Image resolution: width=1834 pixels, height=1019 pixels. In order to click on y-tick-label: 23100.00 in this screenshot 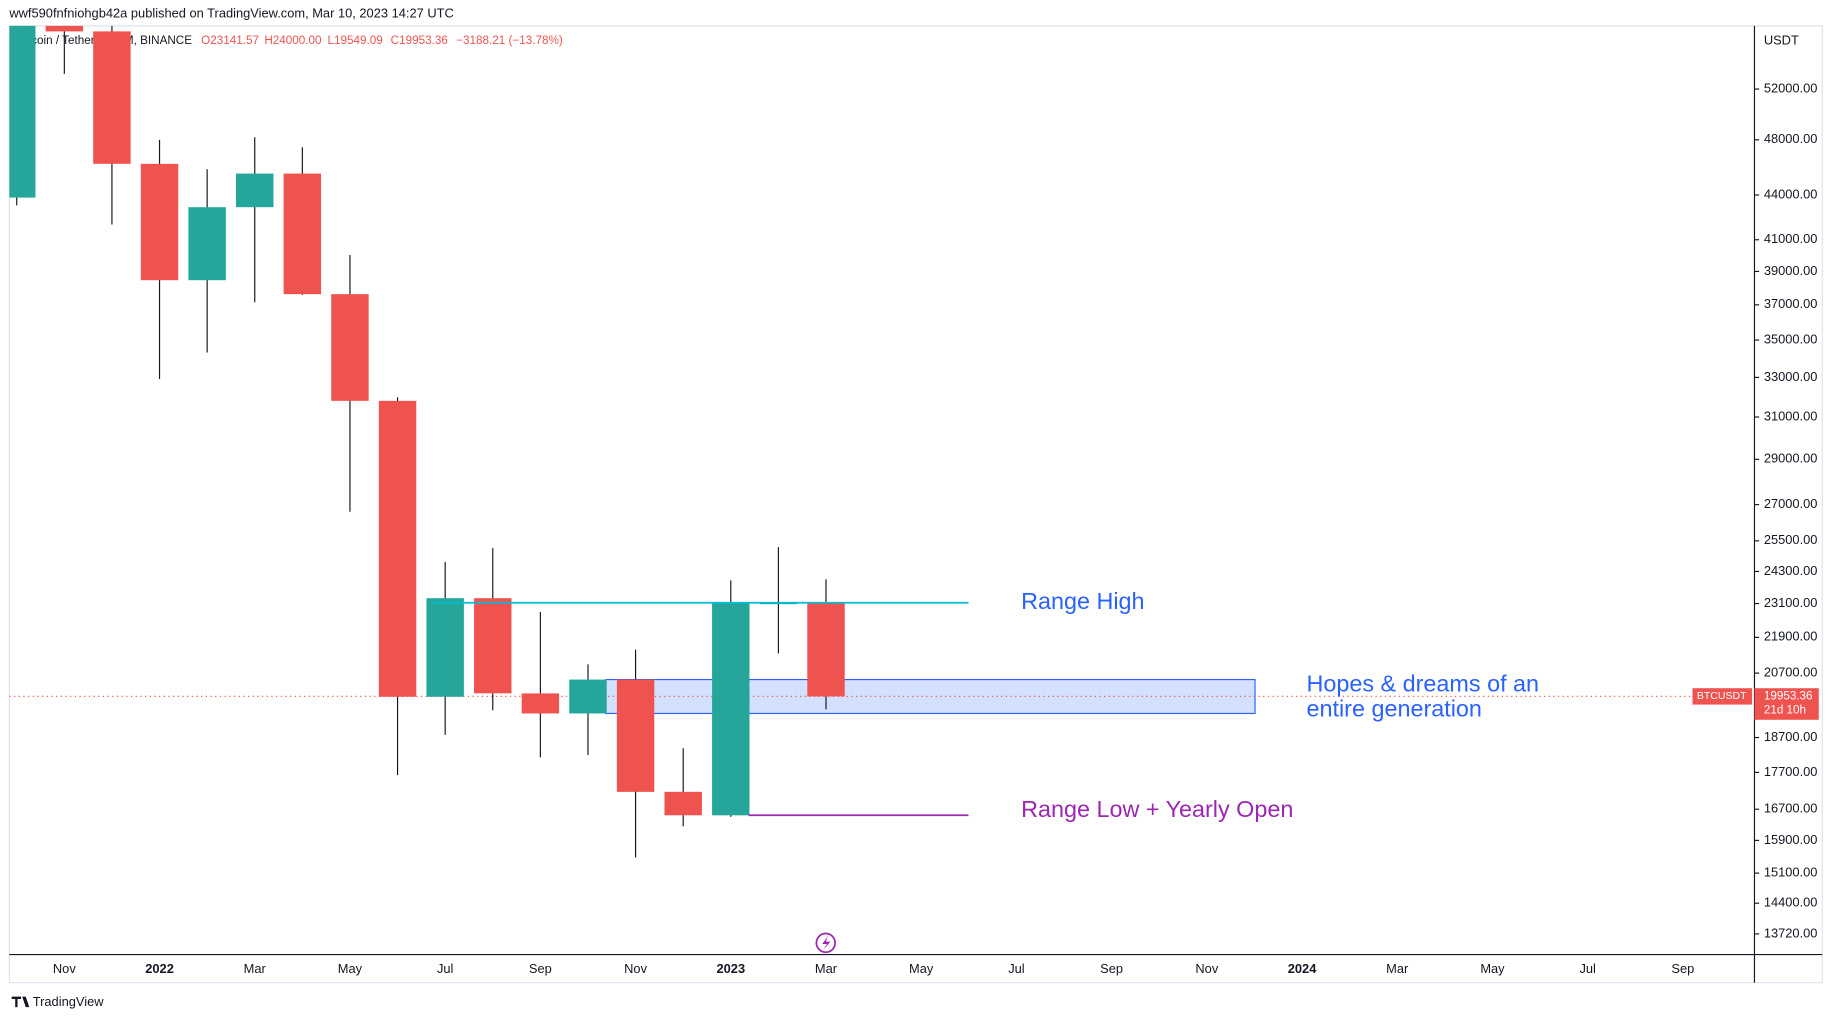, I will do `click(1791, 602)`.